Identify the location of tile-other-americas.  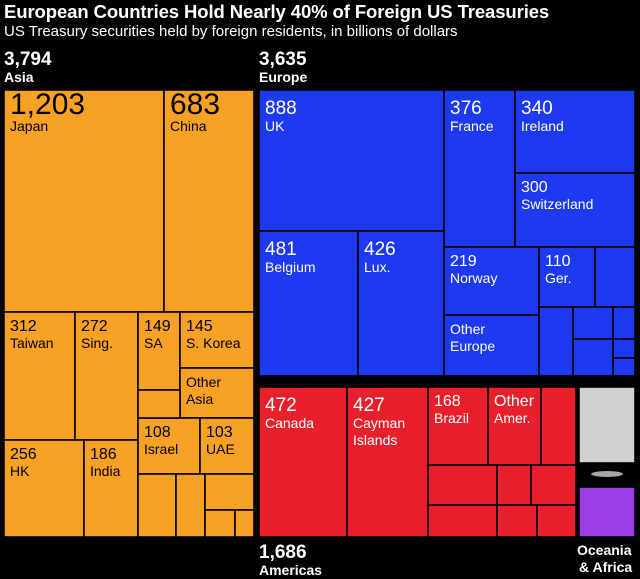
(514, 426).